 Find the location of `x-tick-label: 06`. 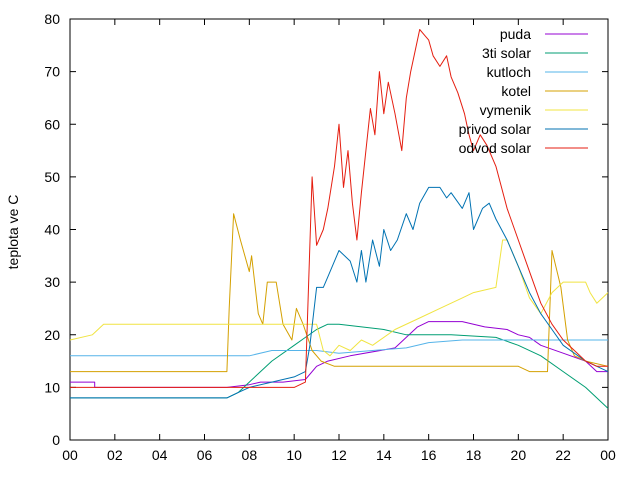

x-tick-label: 06 is located at coordinates (205, 455).